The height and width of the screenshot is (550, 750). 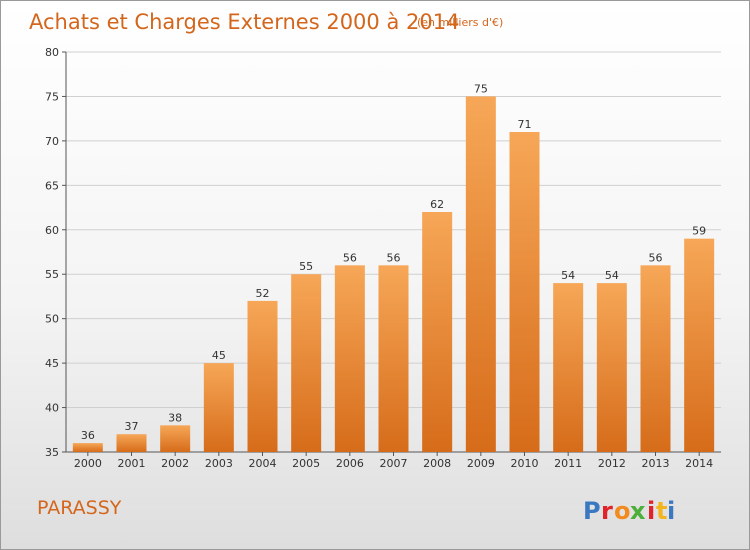 What do you see at coordinates (52, 319) in the screenshot?
I see `y-tick-label: 50` at bounding box center [52, 319].